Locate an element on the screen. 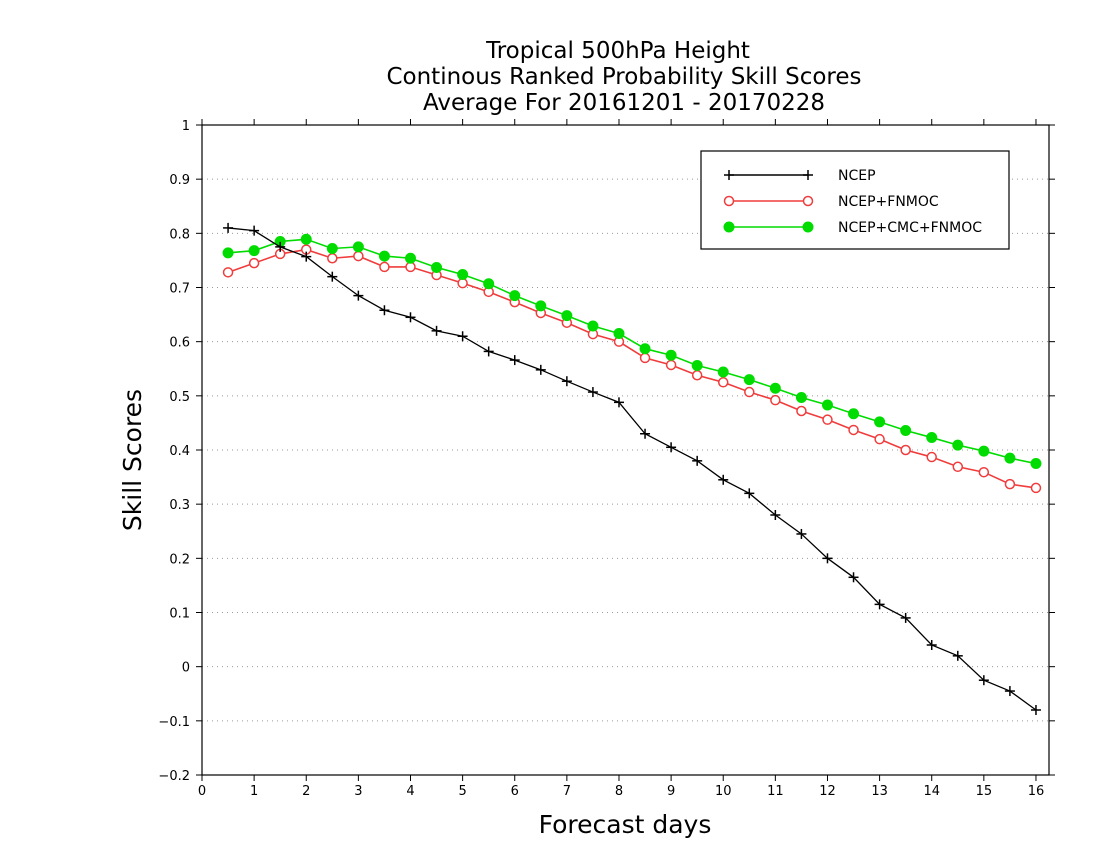 The width and height of the screenshot is (1100, 850). x-tick-label: 6 is located at coordinates (515, 791).